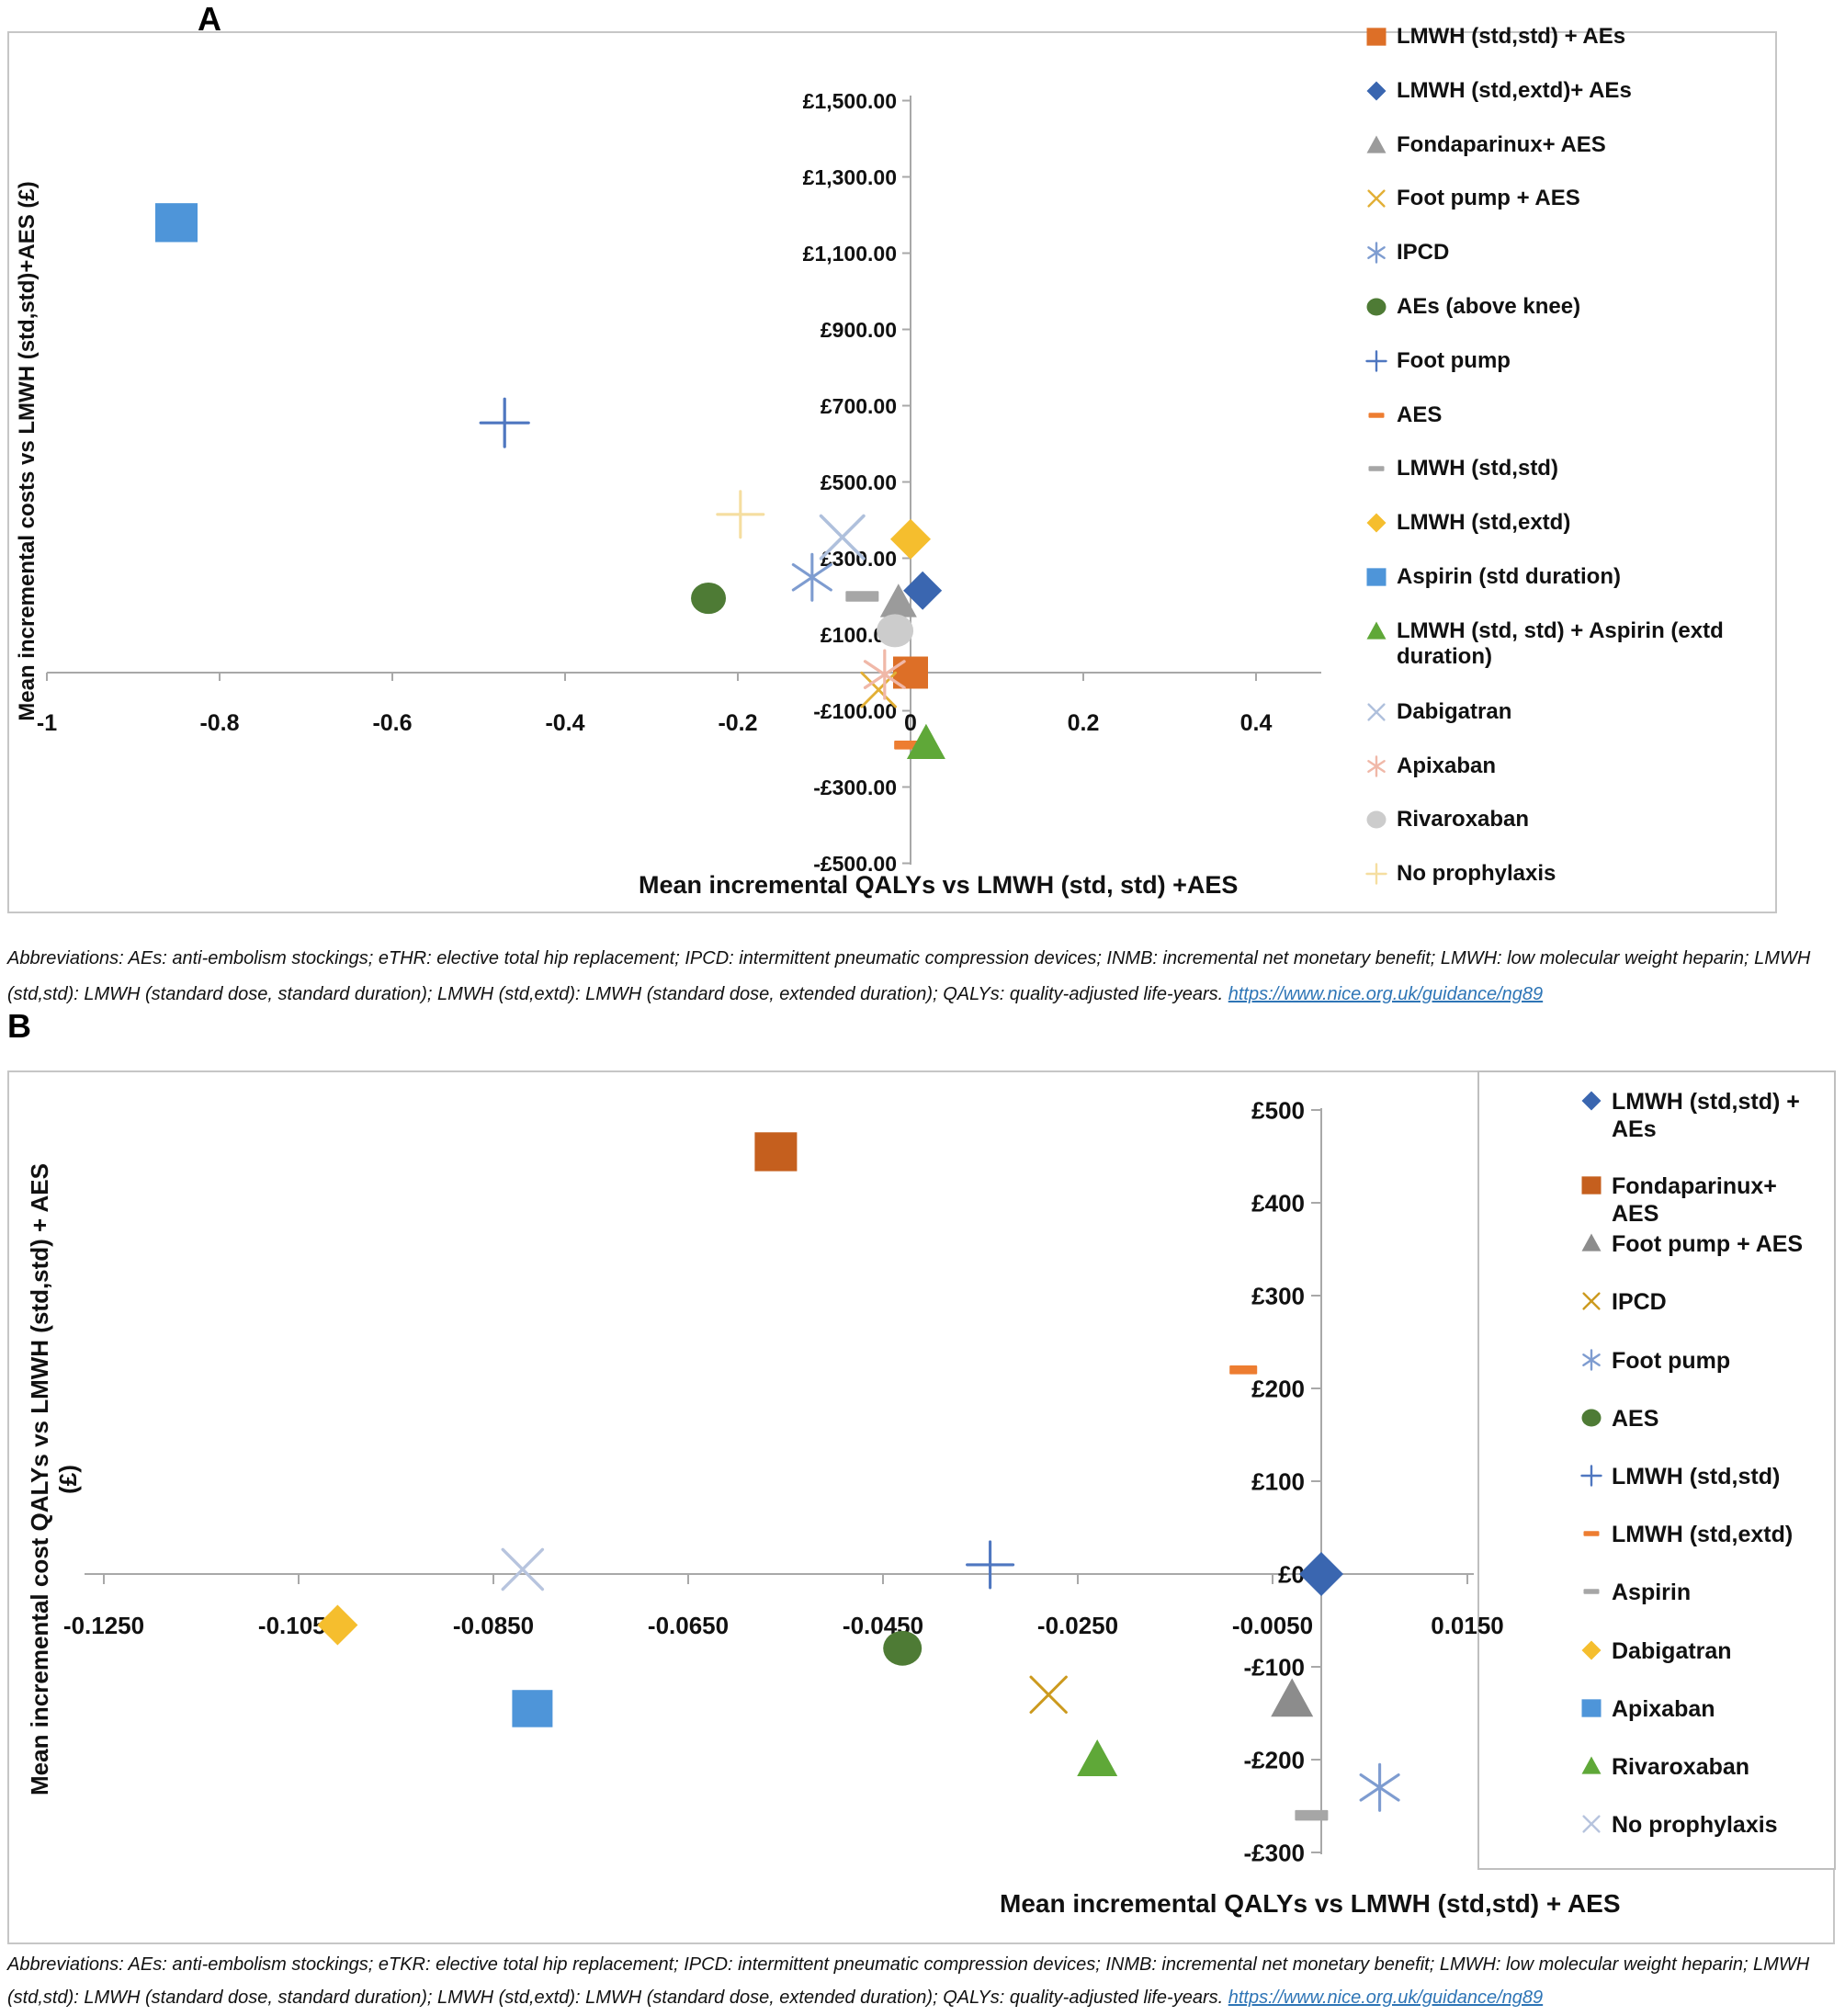  I want to click on chart-a-y-tick-label: £1,300.00, so click(850, 177).